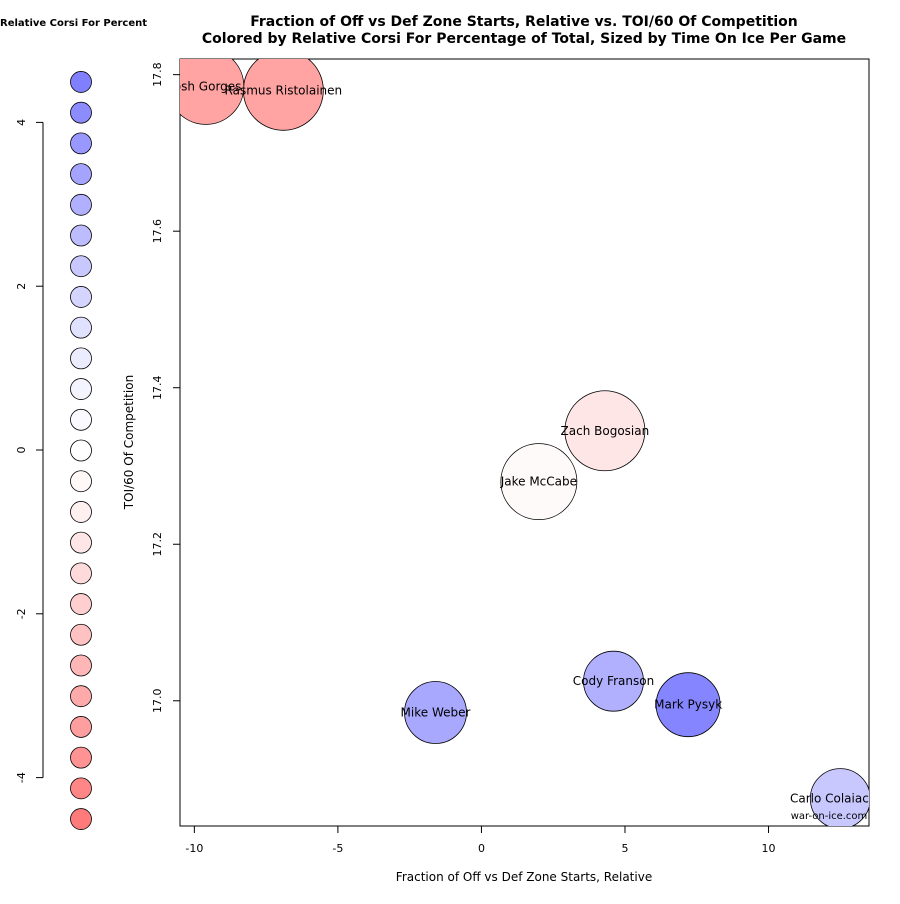 The image size is (900, 904). What do you see at coordinates (157, 544) in the screenshot?
I see `y-tick-label: 17.2` at bounding box center [157, 544].